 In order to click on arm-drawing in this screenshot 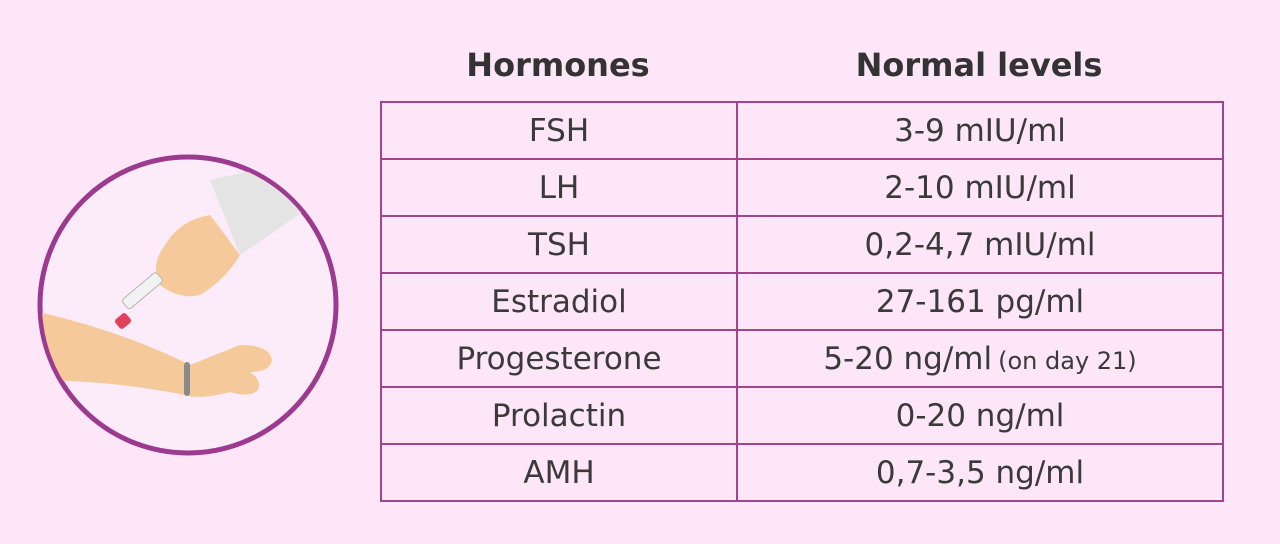, I will do `click(181, 278)`.